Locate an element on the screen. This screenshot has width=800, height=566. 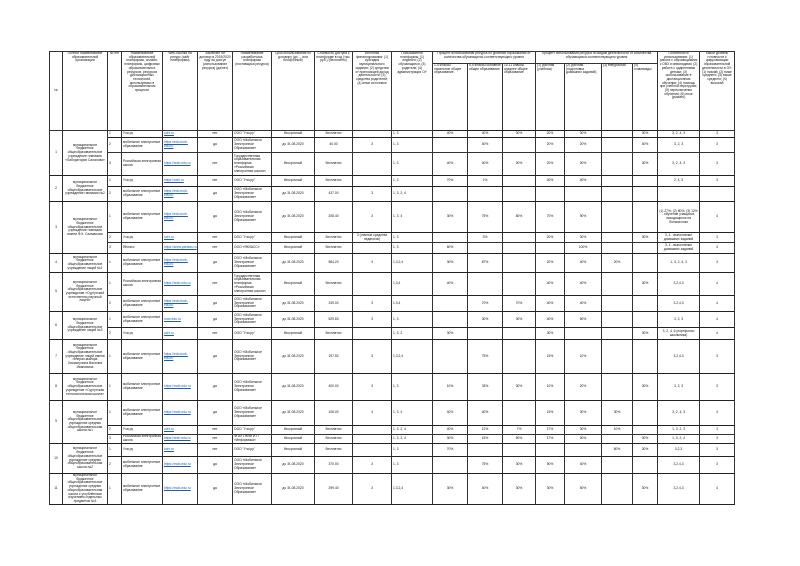
access-cost: 529.83 is located at coordinates (333, 319).